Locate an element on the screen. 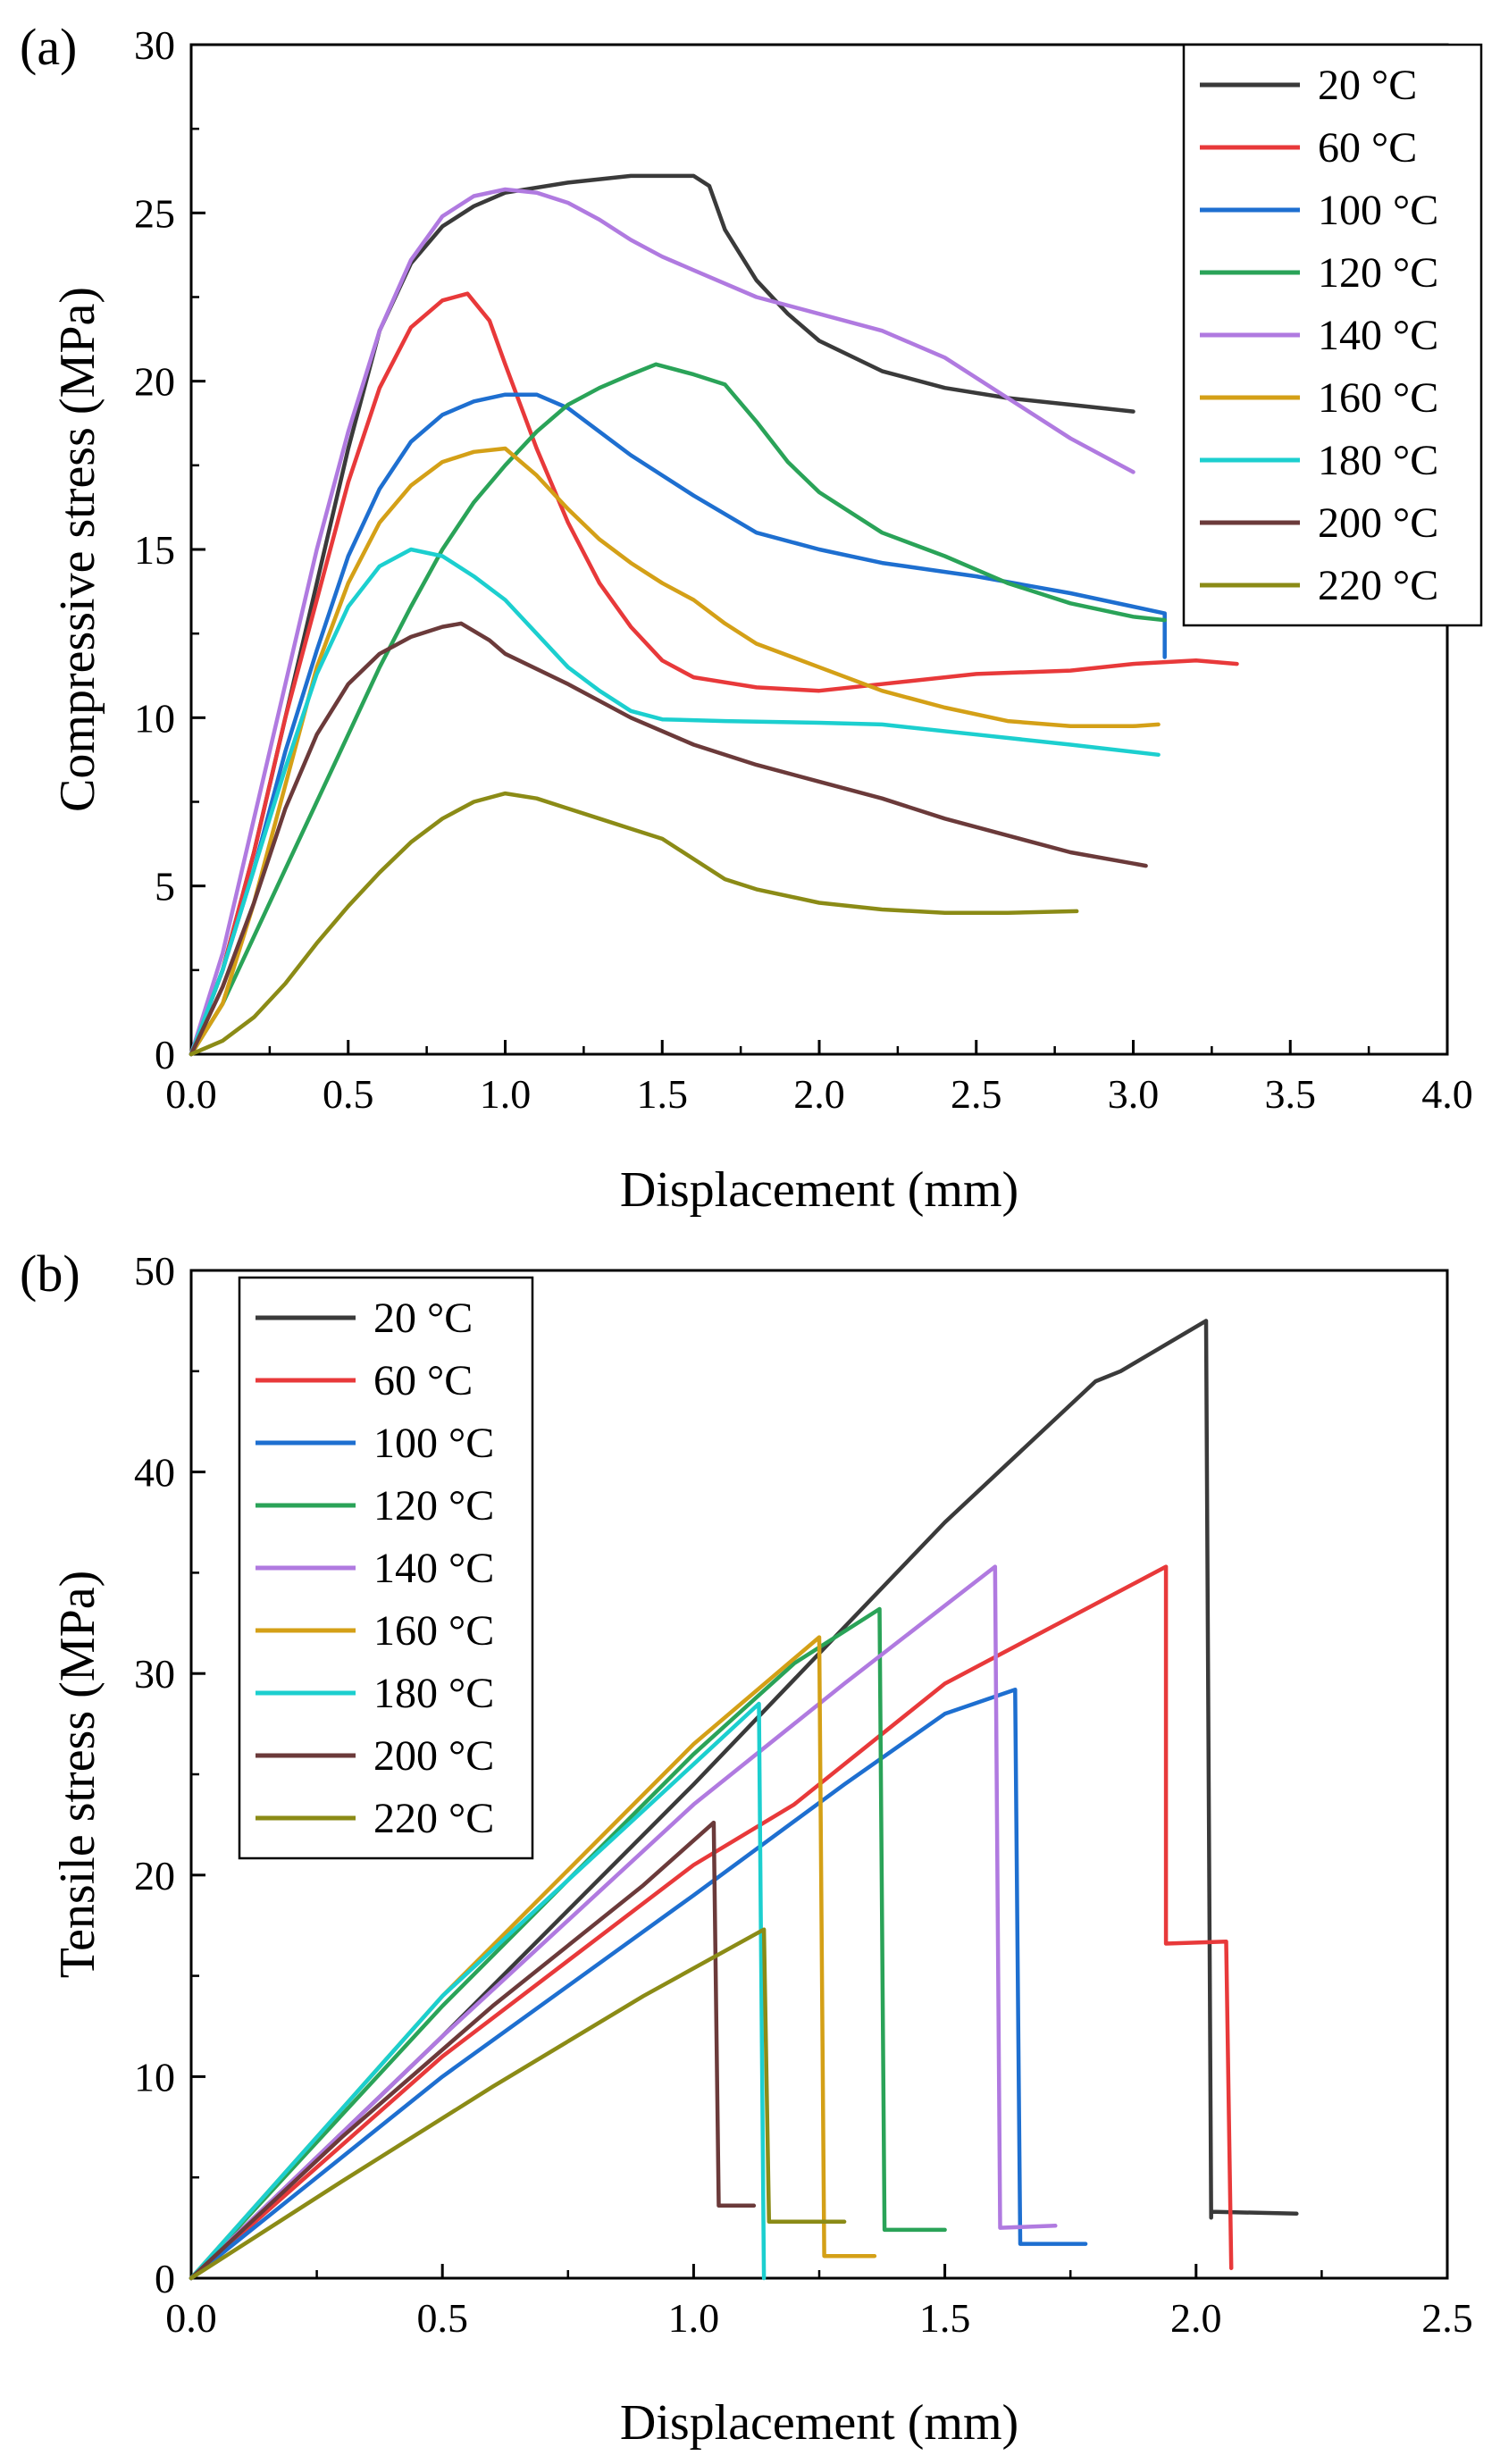 The width and height of the screenshot is (1500, 2464). y-tick-label: 25 is located at coordinates (154, 213).